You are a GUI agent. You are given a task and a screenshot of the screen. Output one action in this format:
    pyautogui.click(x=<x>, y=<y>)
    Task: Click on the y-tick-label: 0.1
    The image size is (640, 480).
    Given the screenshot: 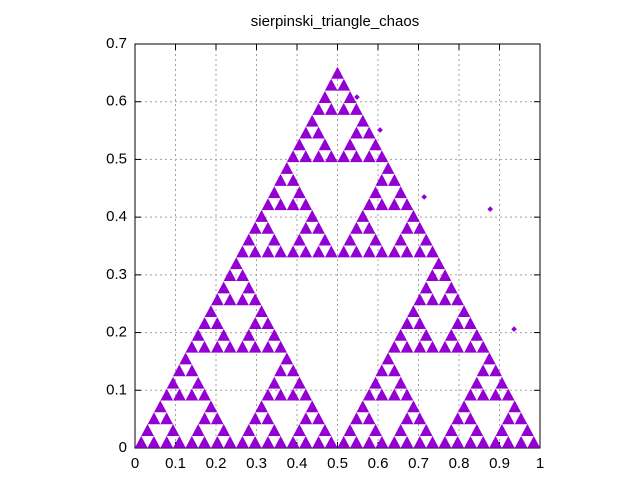 What is the action you would take?
    pyautogui.click(x=116, y=389)
    